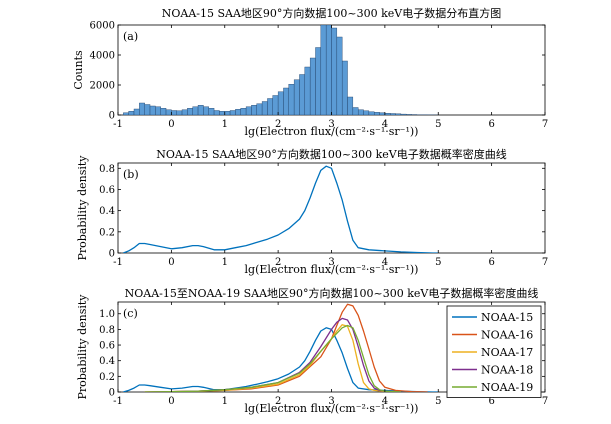 The image size is (611, 424). What do you see at coordinates (102, 86) in the screenshot?
I see `y-tick-label: 2000` at bounding box center [102, 86].